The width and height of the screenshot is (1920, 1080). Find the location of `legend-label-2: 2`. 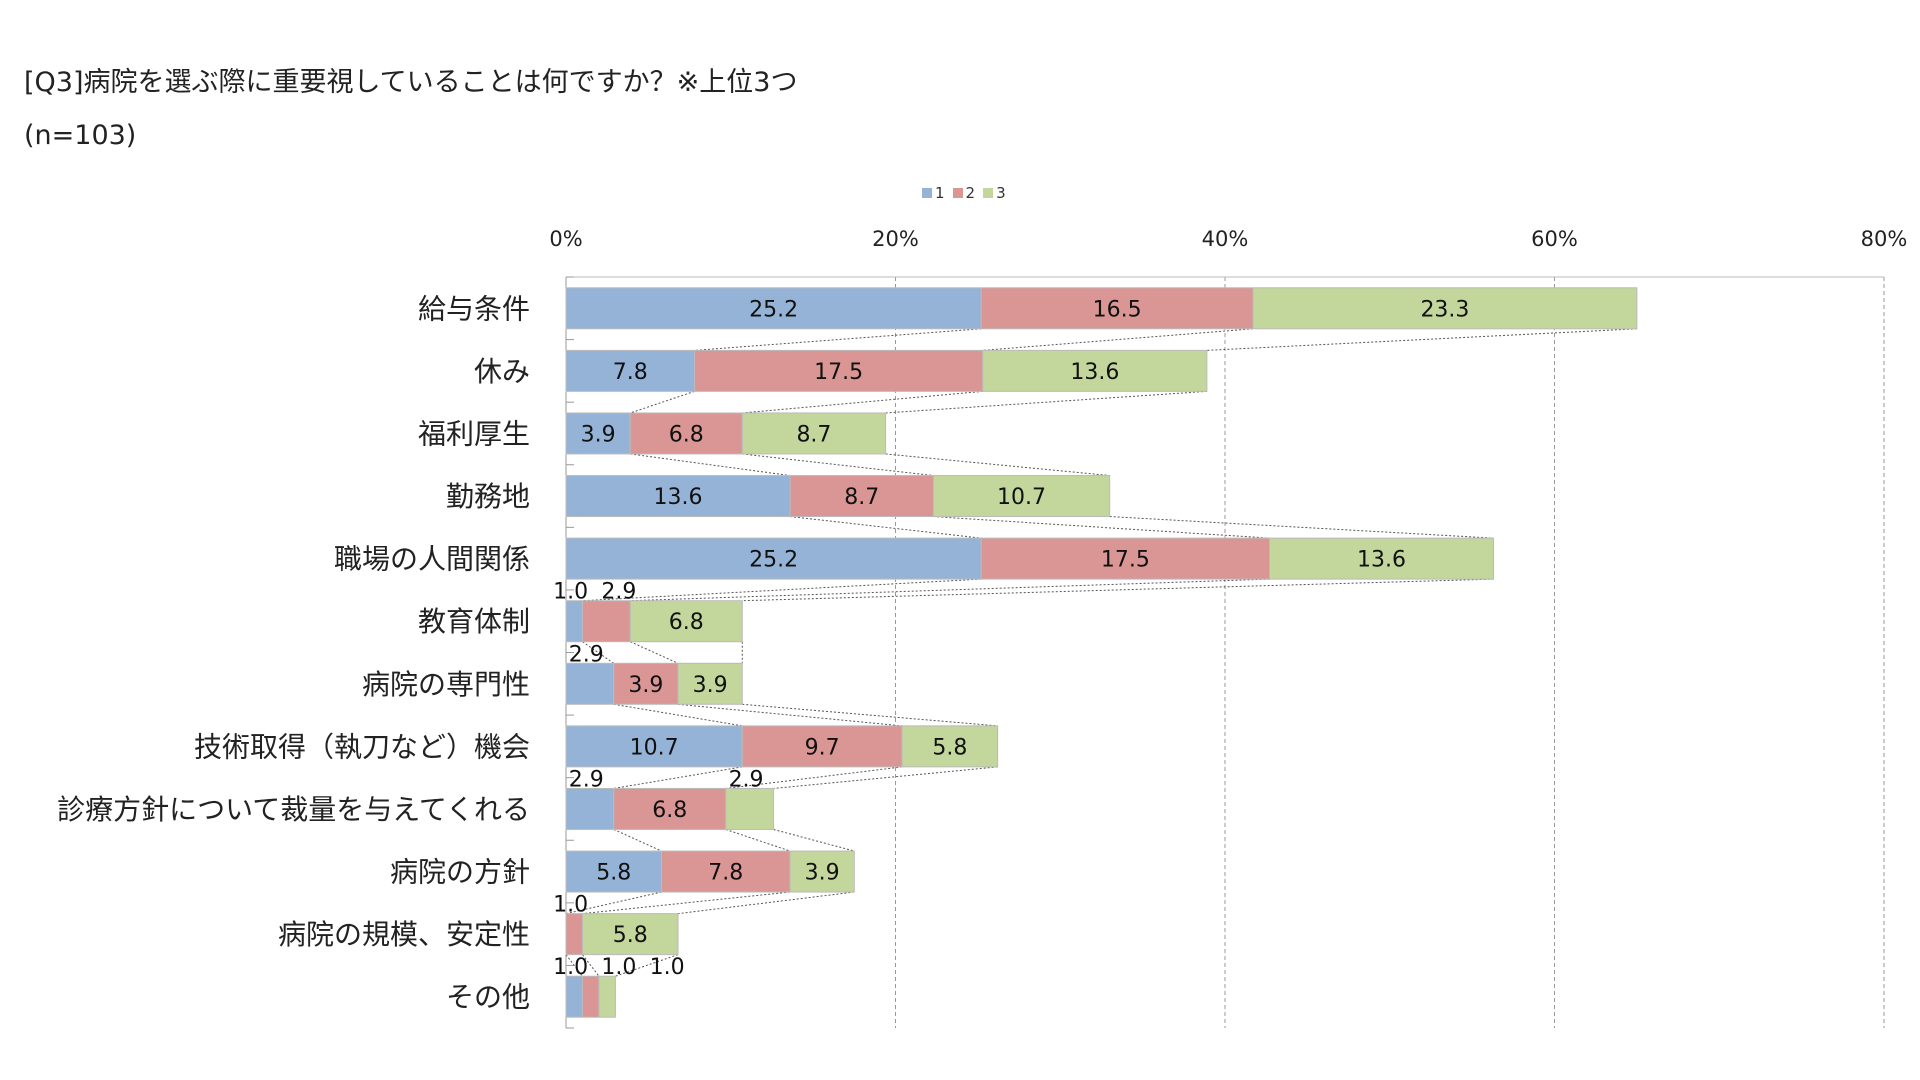

legend-label-2: 2 is located at coordinates (970, 193).